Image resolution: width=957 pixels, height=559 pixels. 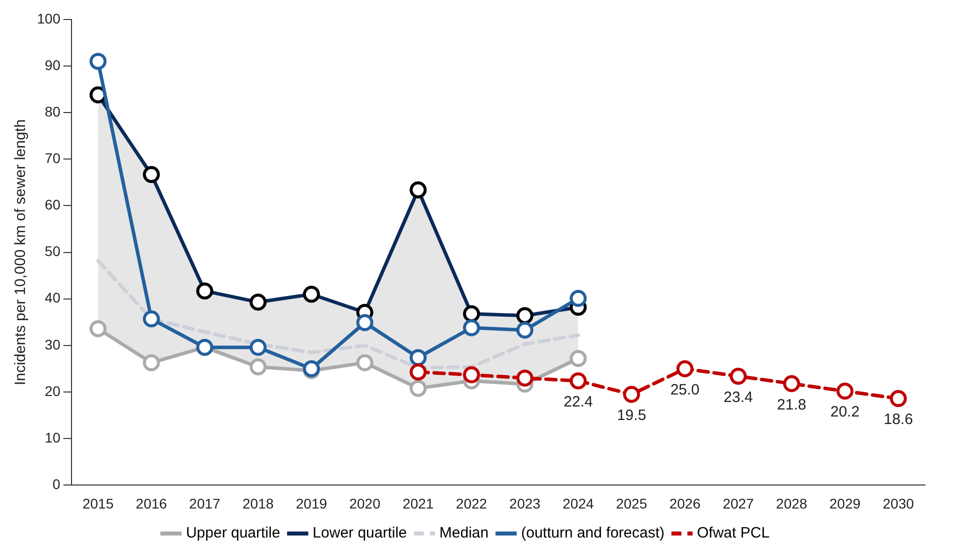 I want to click on x-tick-label: 2027, so click(x=738, y=503).